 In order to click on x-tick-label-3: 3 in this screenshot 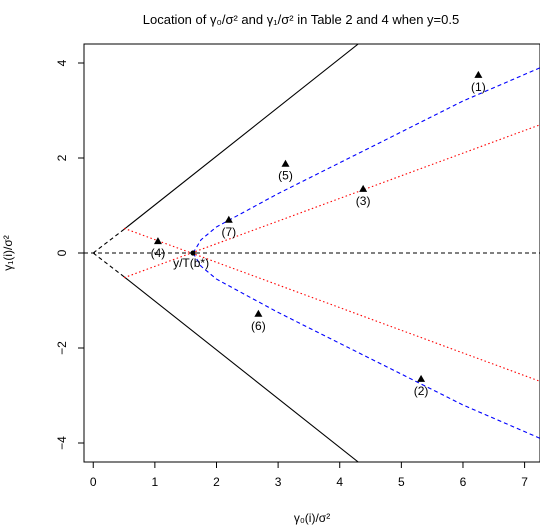, I will do `click(278, 482)`.